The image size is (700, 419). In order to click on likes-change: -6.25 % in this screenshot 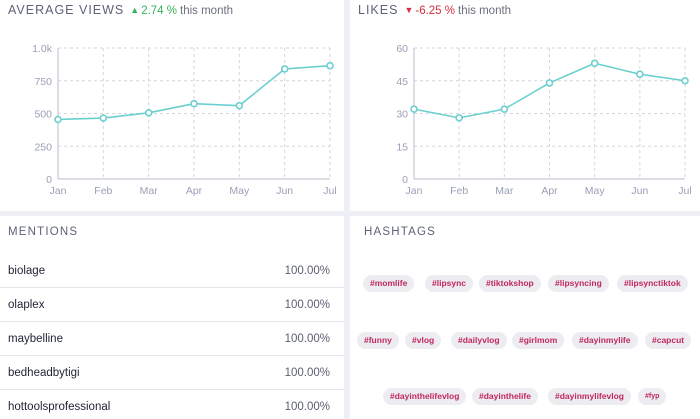, I will do `click(435, 11)`.